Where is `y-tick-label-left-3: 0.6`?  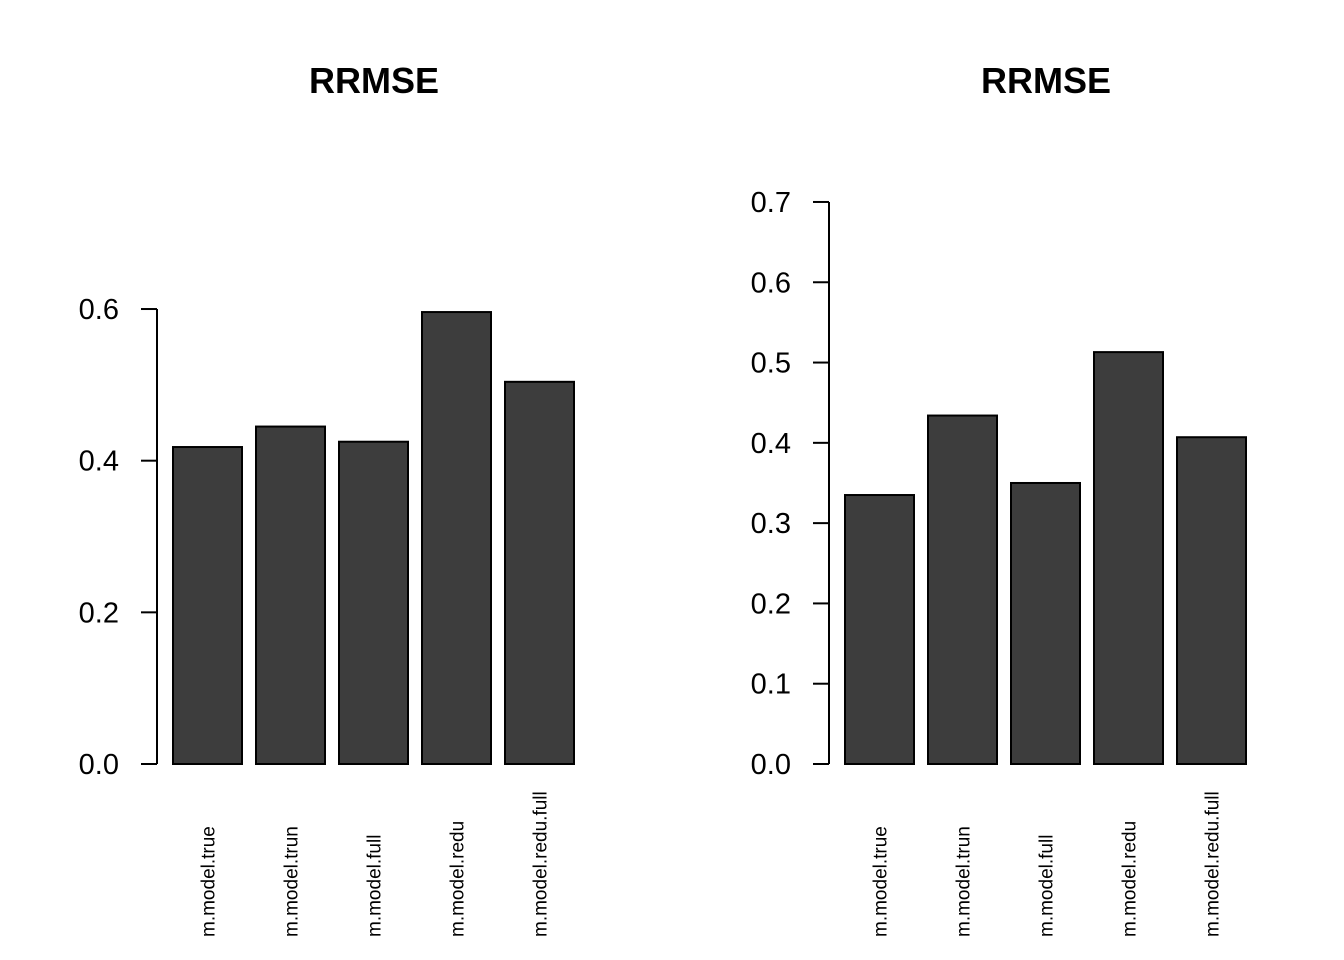 y-tick-label-left-3: 0.6 is located at coordinates (99, 310).